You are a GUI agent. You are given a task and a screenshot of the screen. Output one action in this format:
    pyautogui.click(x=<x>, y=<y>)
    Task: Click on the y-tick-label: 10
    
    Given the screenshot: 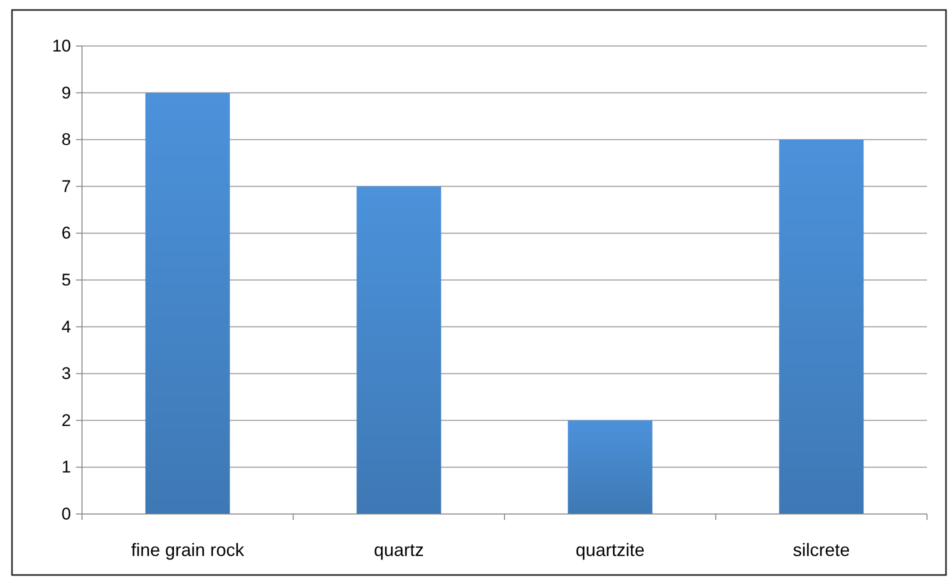 What is the action you would take?
    pyautogui.click(x=61, y=46)
    